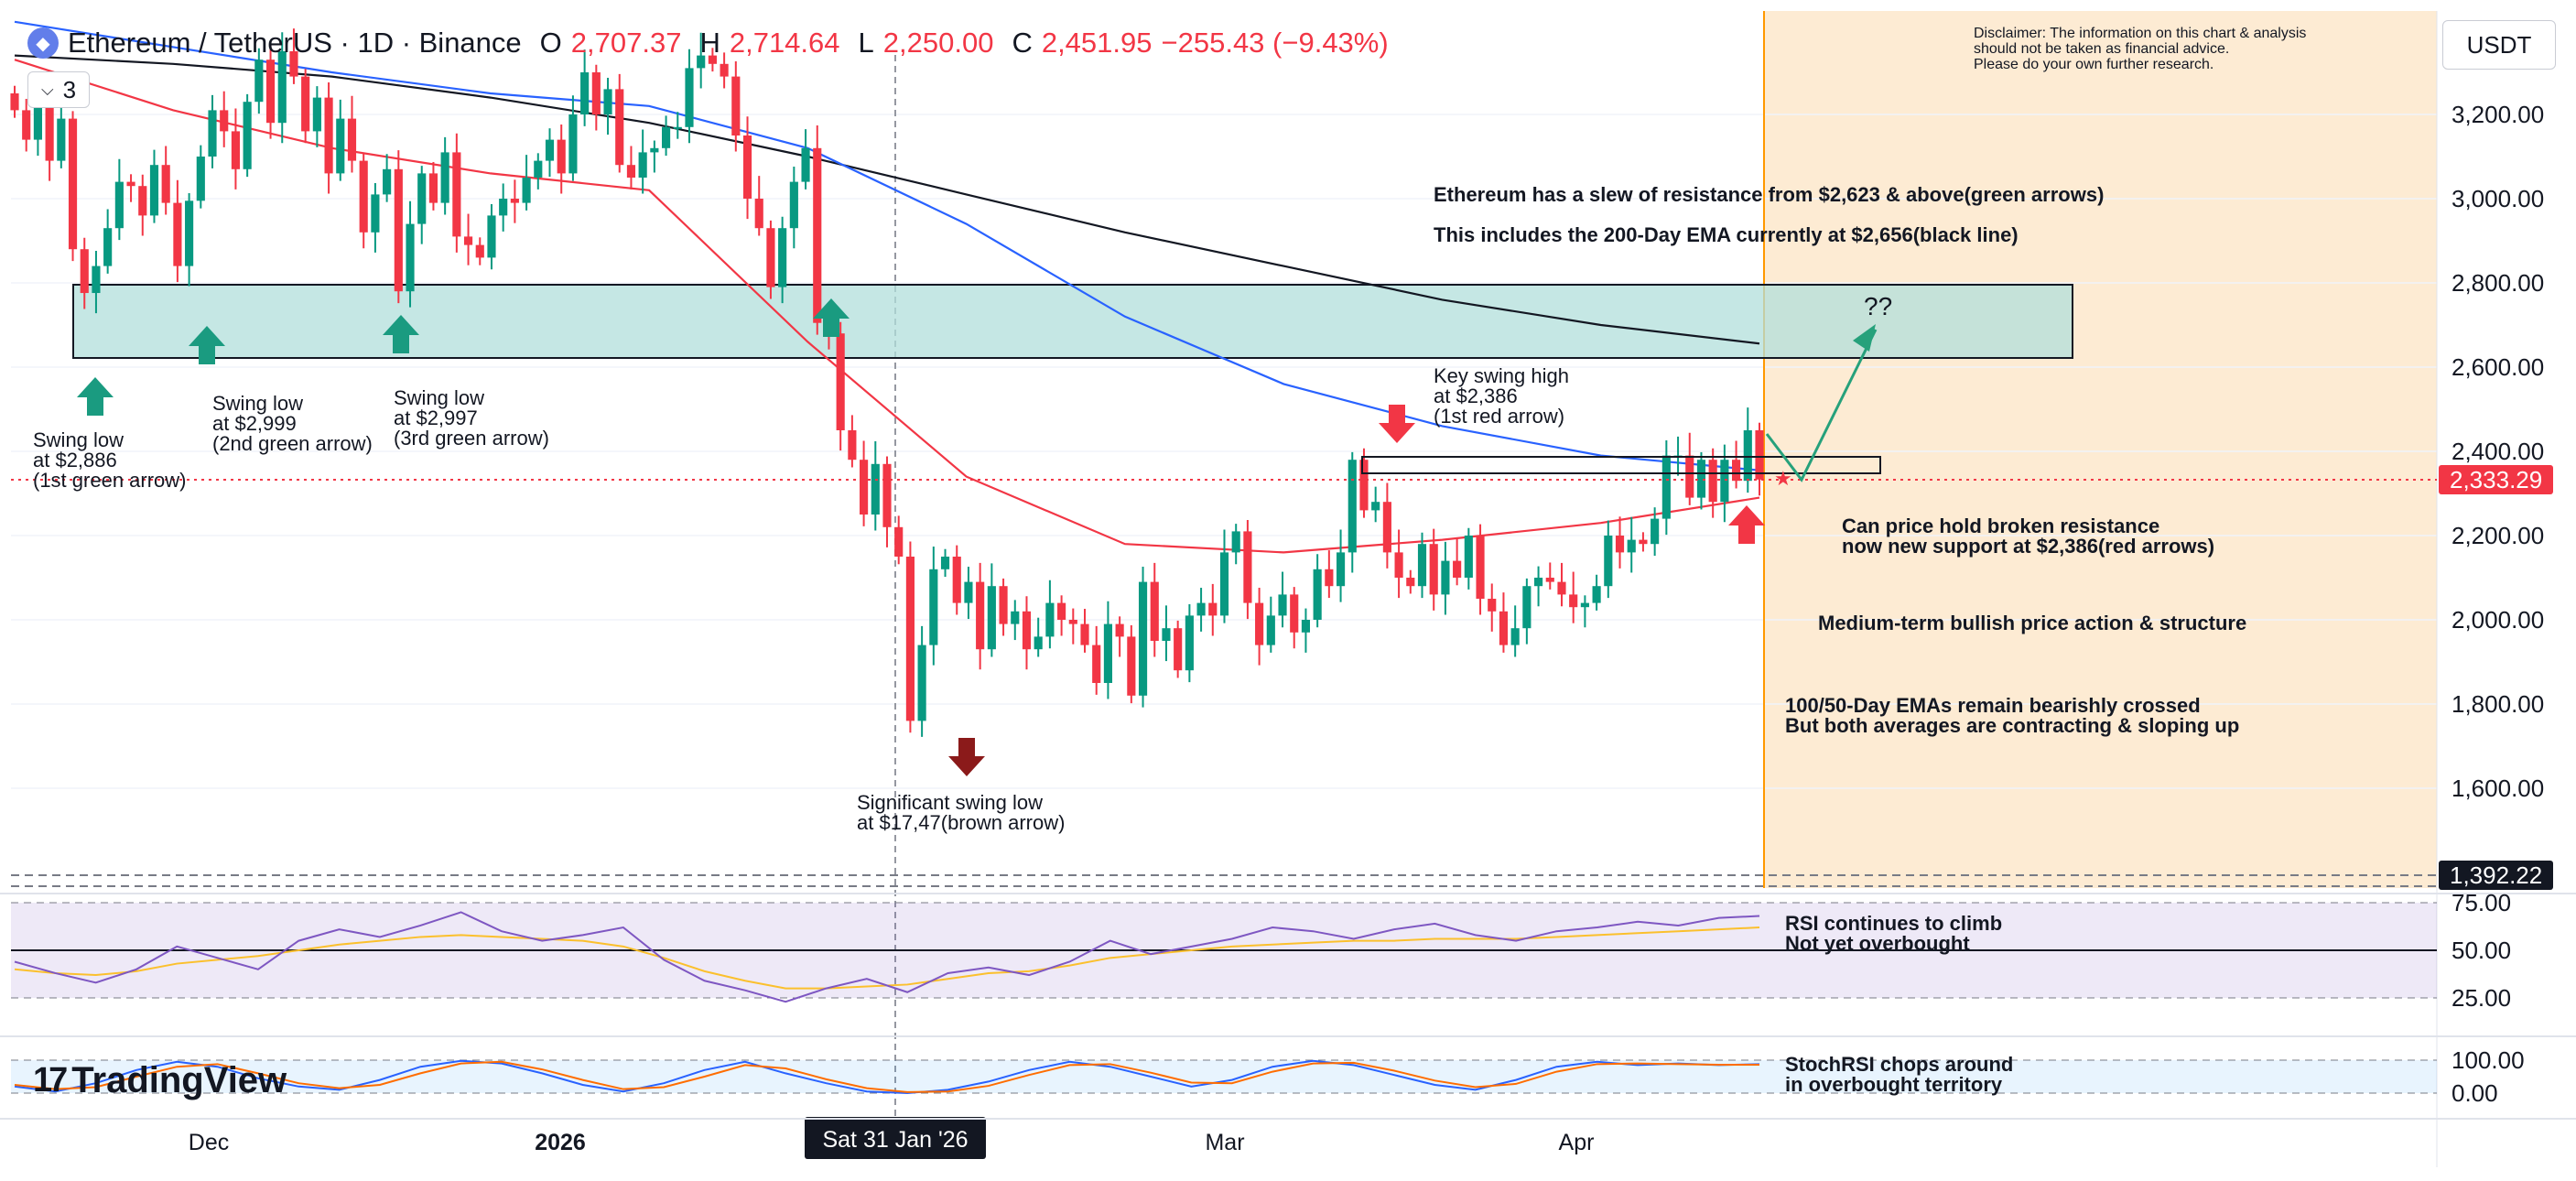 The image size is (2576, 1181). Describe the element at coordinates (938, 43) in the screenshot. I see `low-value: 2,250.00` at that location.